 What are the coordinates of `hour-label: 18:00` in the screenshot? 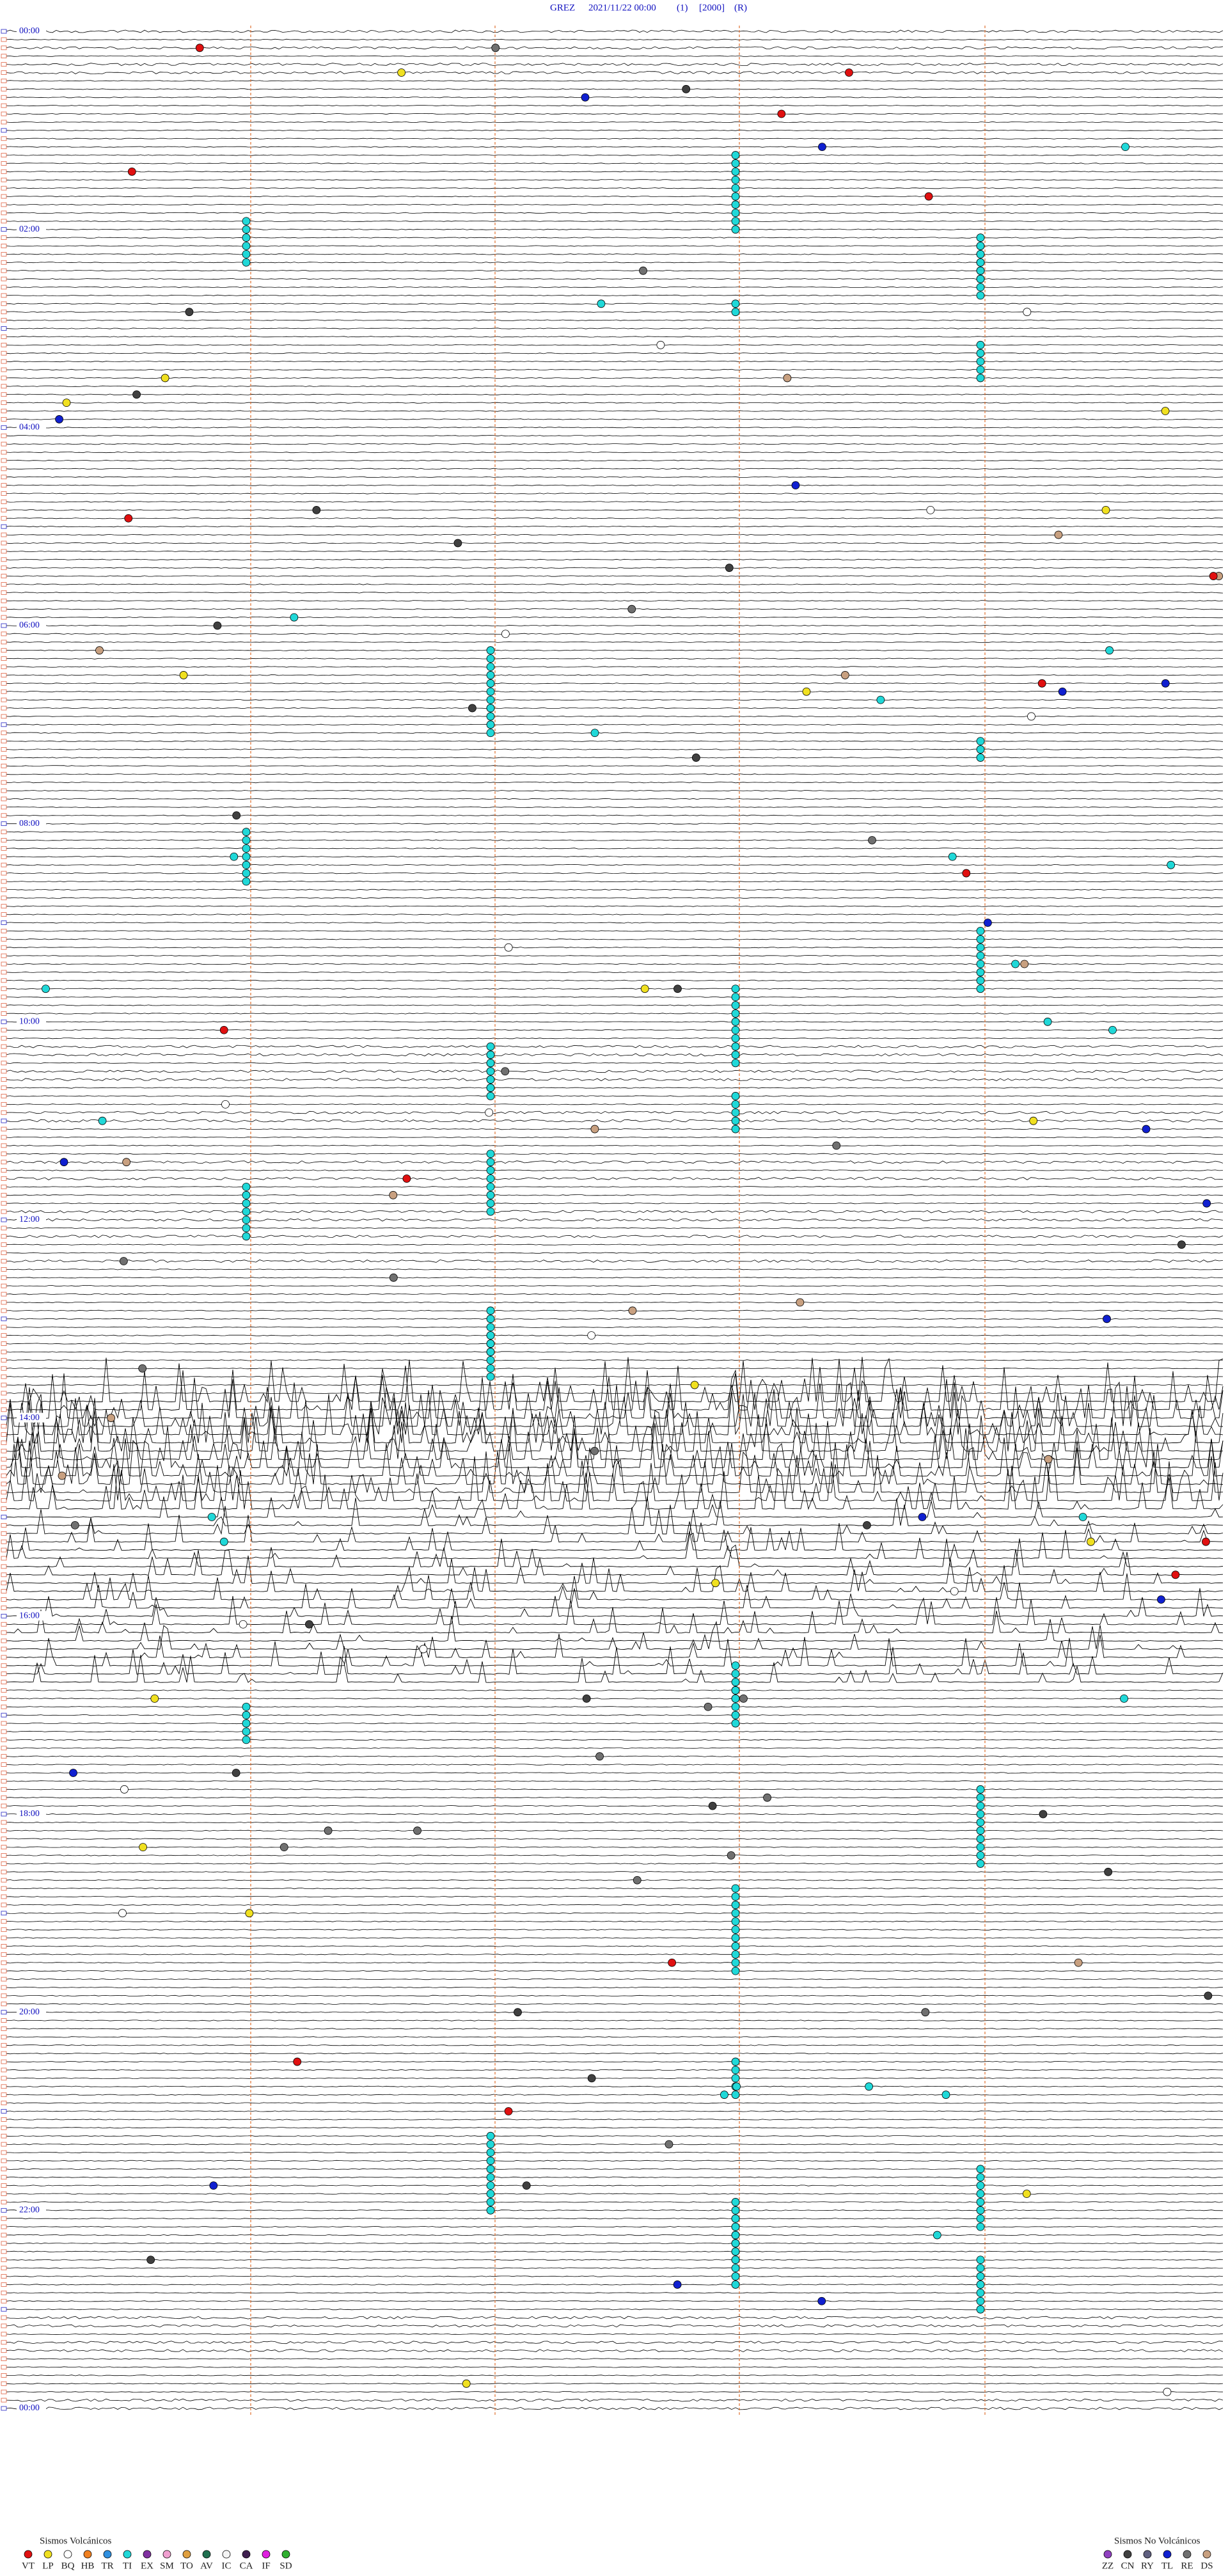 It's located at (29, 1814).